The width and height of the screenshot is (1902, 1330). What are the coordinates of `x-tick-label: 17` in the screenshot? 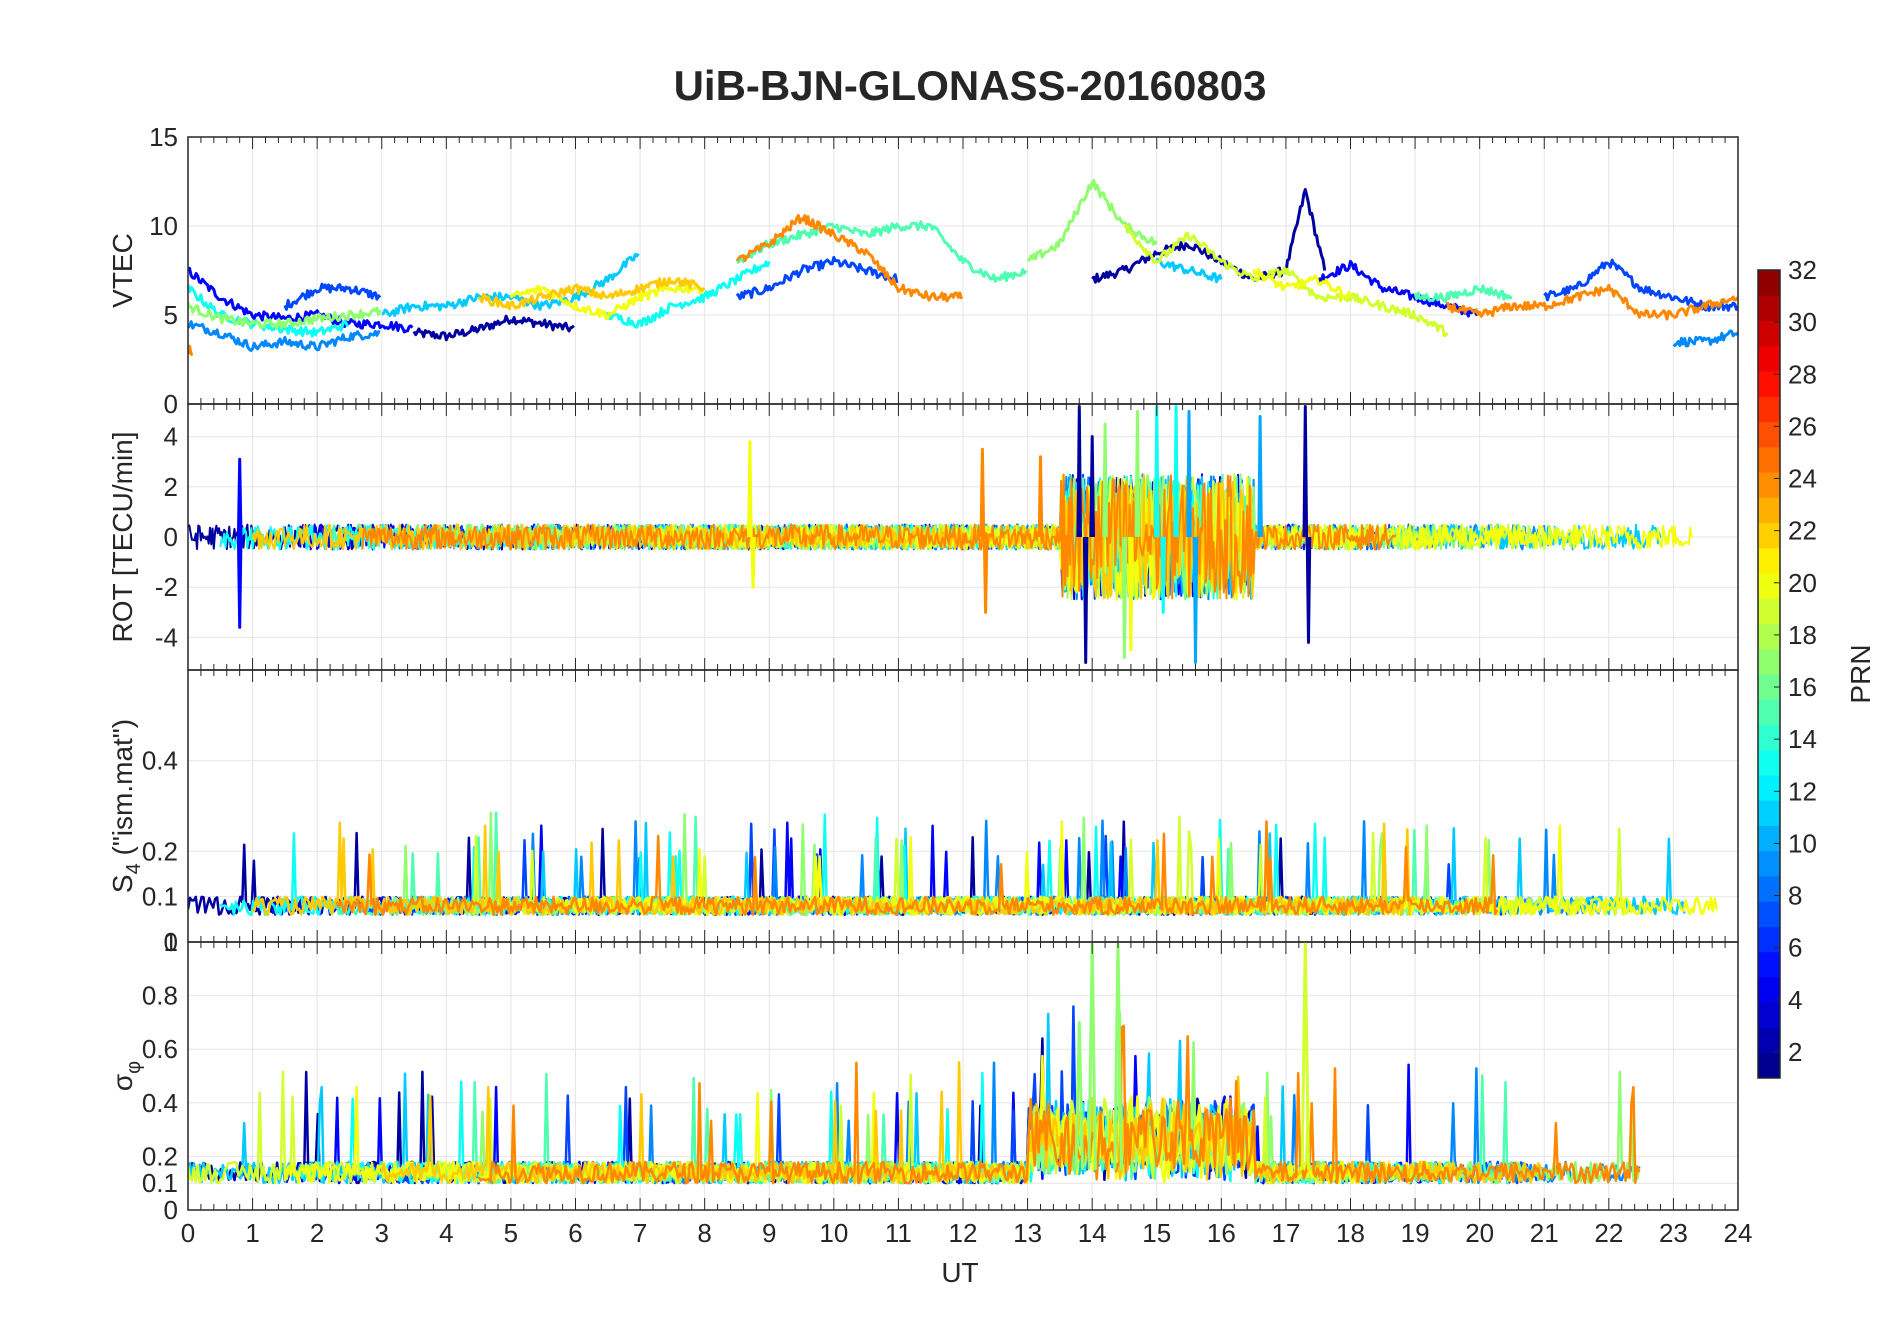 It's located at (1285, 1233).